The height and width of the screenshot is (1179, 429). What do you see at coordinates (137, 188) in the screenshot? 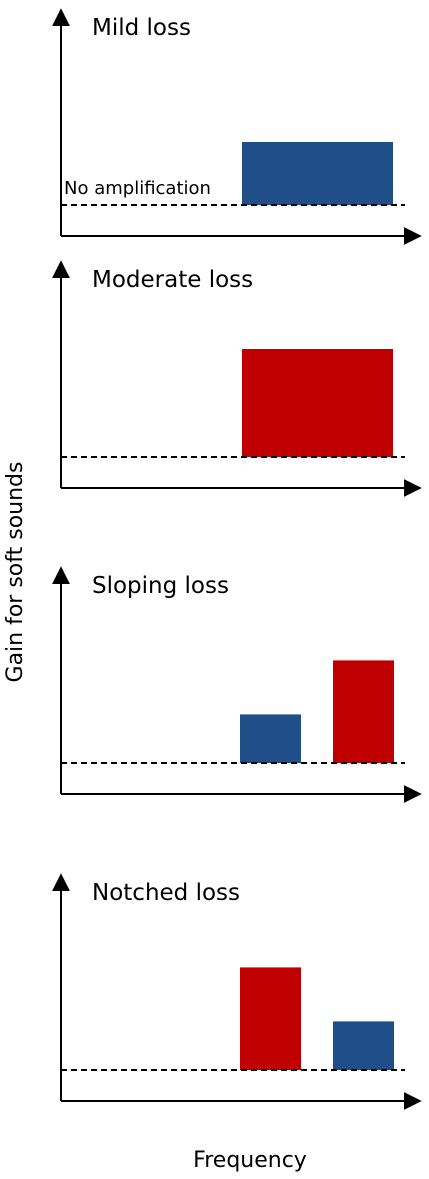
I see `no-amplification-label: No amplification` at bounding box center [137, 188].